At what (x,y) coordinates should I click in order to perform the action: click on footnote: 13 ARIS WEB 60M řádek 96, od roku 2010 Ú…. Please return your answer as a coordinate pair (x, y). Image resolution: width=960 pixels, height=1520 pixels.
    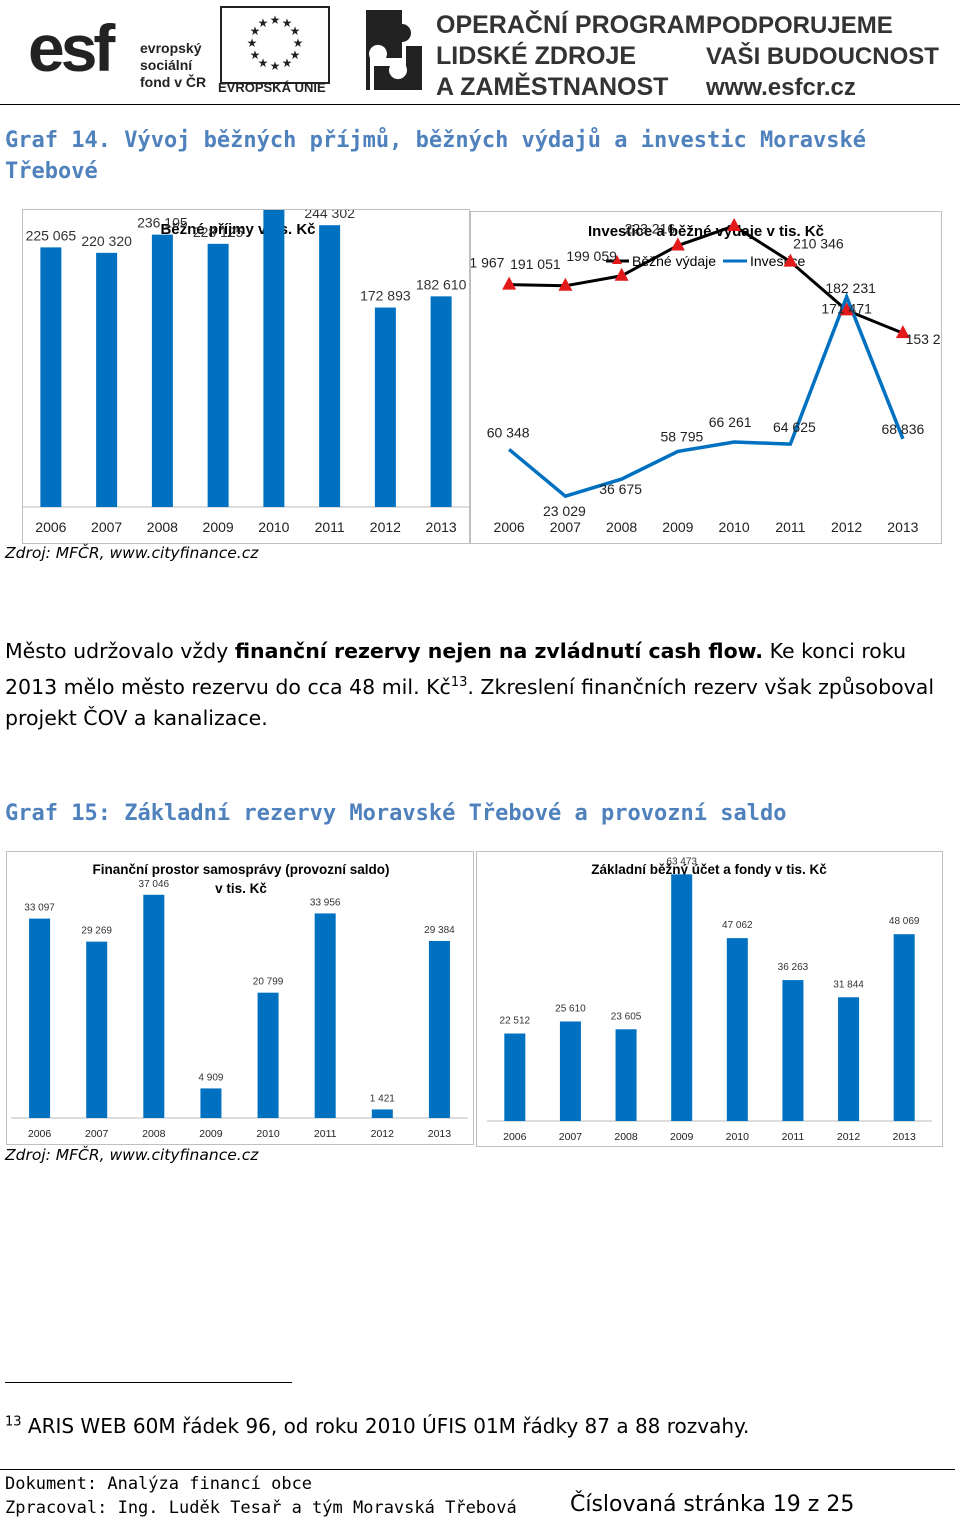
    Looking at the image, I should click on (377, 1426).